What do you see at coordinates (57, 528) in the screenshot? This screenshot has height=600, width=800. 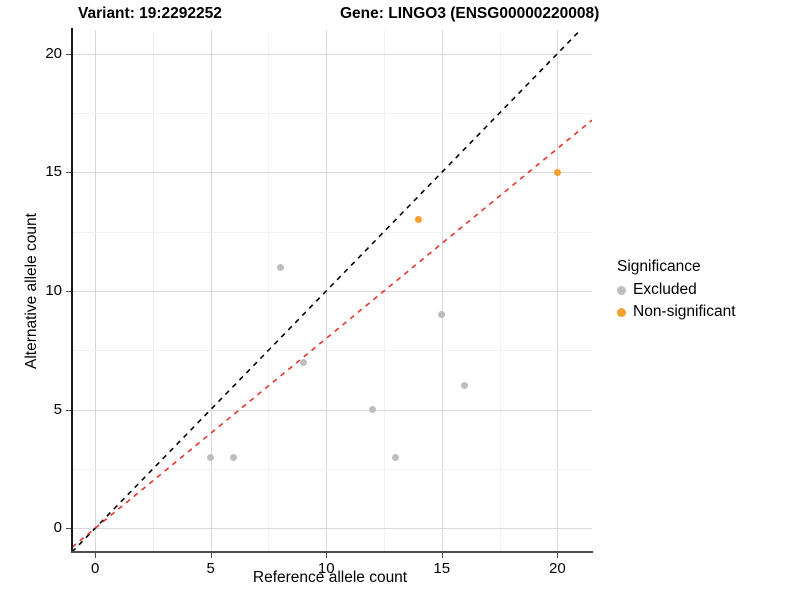 I see `y-tick-label: 0` at bounding box center [57, 528].